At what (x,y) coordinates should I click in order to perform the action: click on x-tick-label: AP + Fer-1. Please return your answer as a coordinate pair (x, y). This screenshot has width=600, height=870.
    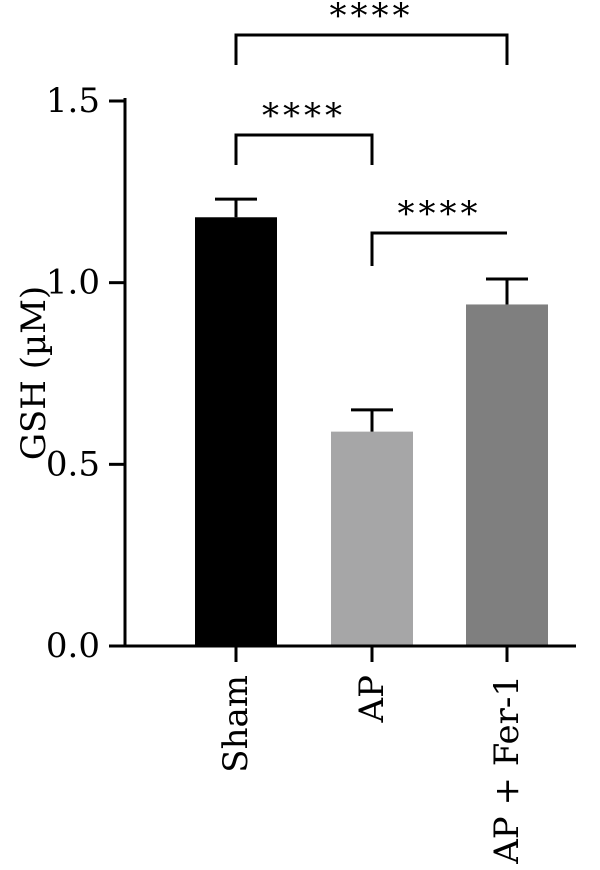
    Looking at the image, I should click on (507, 770).